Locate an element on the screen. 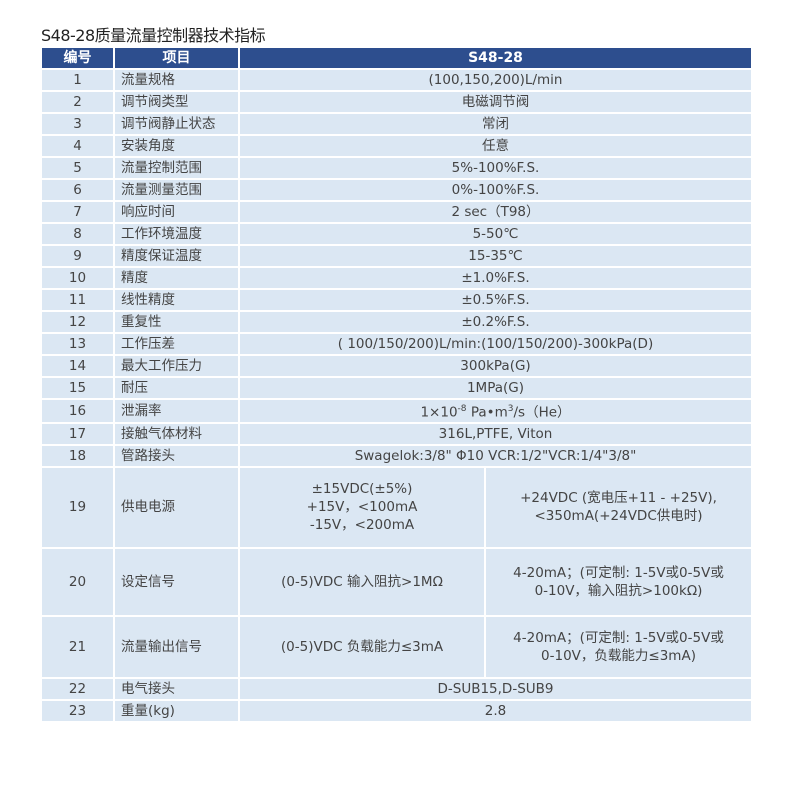 This screenshot has height=800, width=789. row-number: 22 is located at coordinates (77, 688).